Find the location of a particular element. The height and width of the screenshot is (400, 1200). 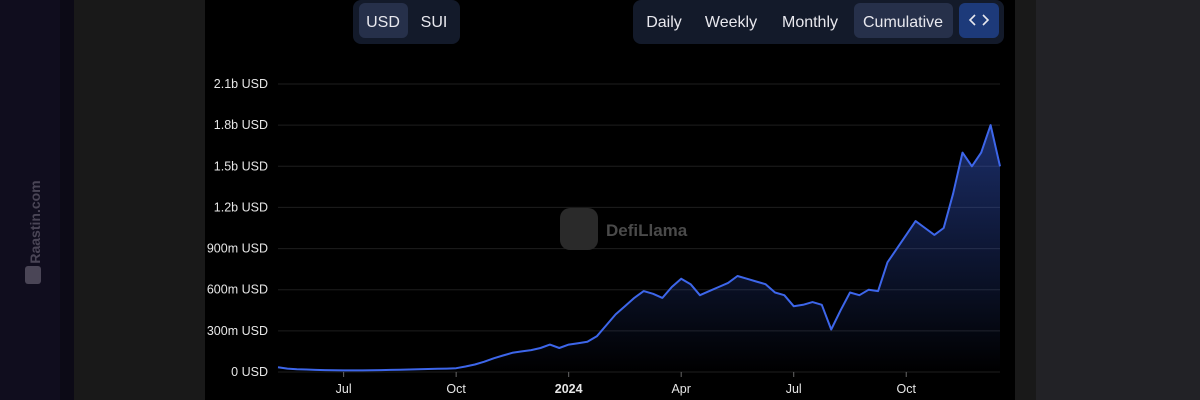

sidebar-edge is located at coordinates (67, 200).